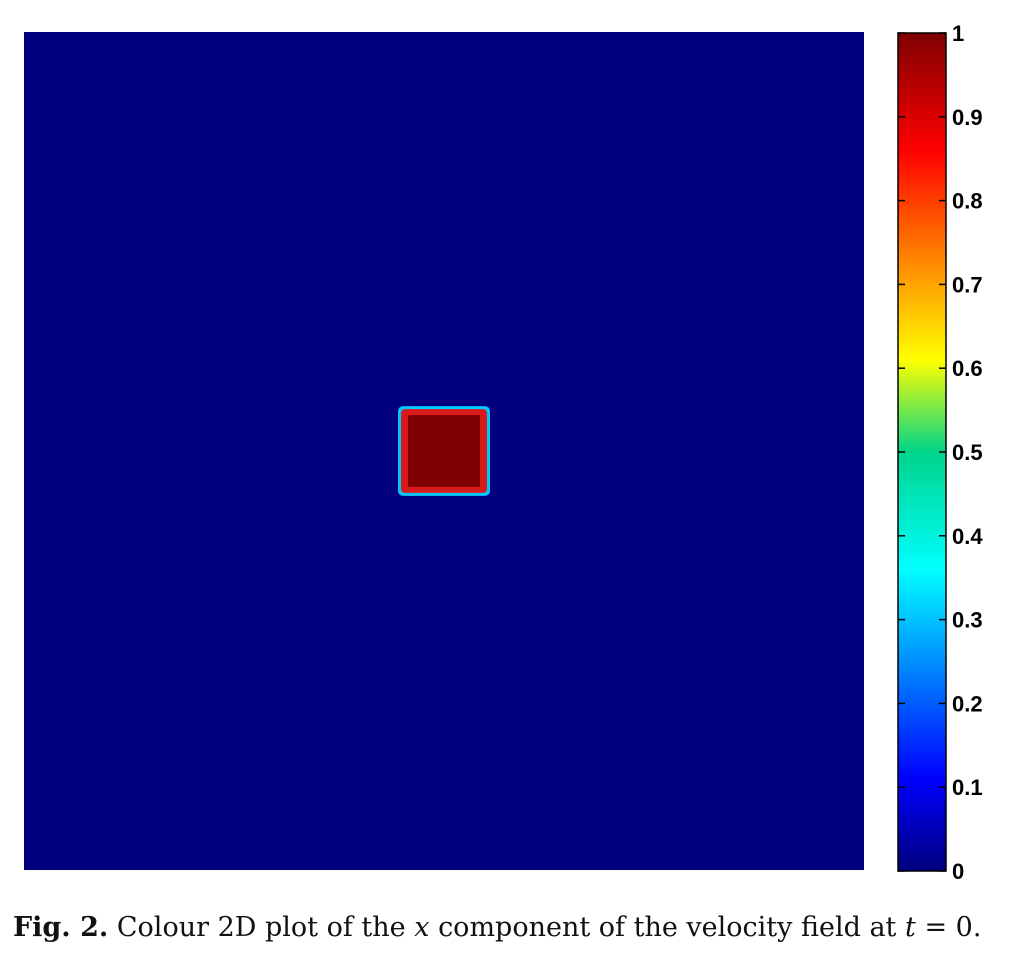  I want to click on colorbar-tick-label: 0.5, so click(967, 452).